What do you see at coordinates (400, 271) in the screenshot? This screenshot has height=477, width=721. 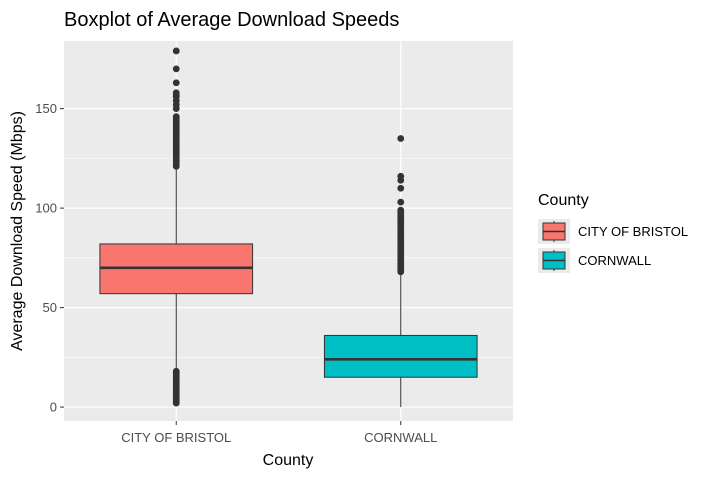 I see `box-cornwall` at bounding box center [400, 271].